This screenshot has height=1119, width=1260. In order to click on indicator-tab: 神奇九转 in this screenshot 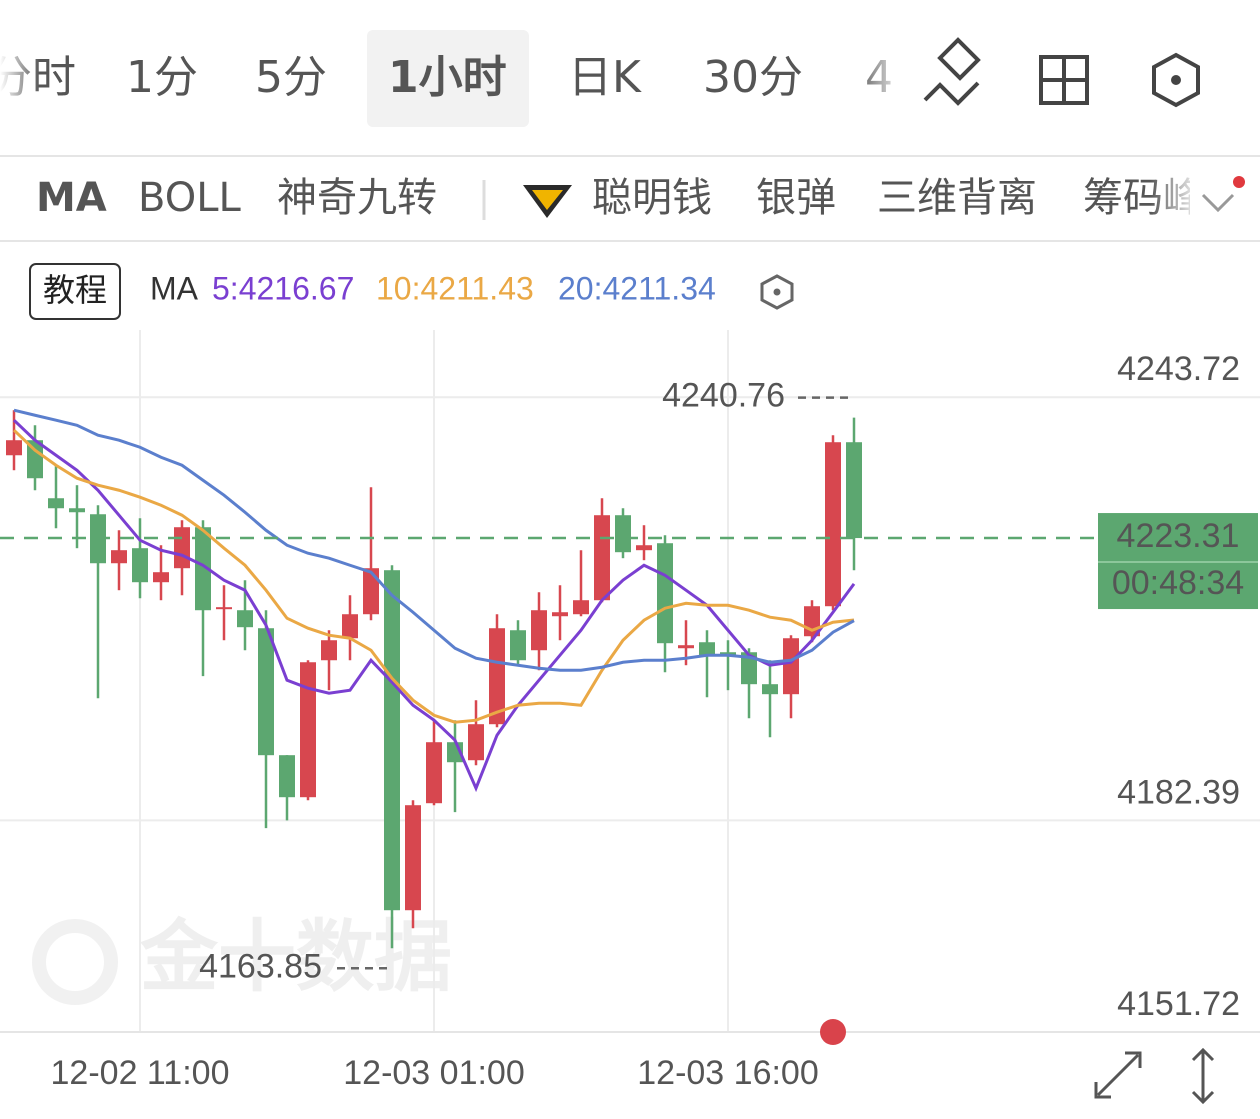, I will do `click(357, 198)`.